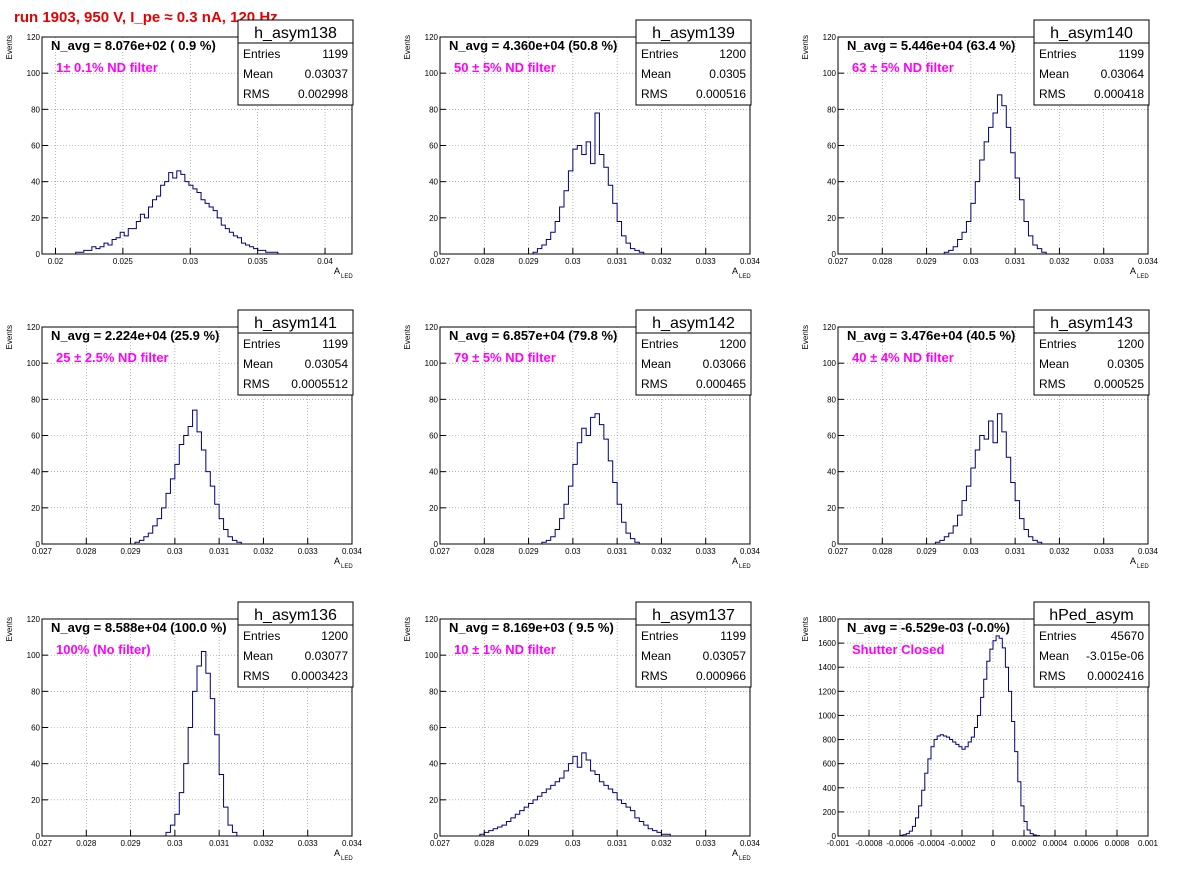 This screenshot has height=872, width=1196. What do you see at coordinates (352, 843) in the screenshot?
I see `x-tick-label: 0.034` at bounding box center [352, 843].